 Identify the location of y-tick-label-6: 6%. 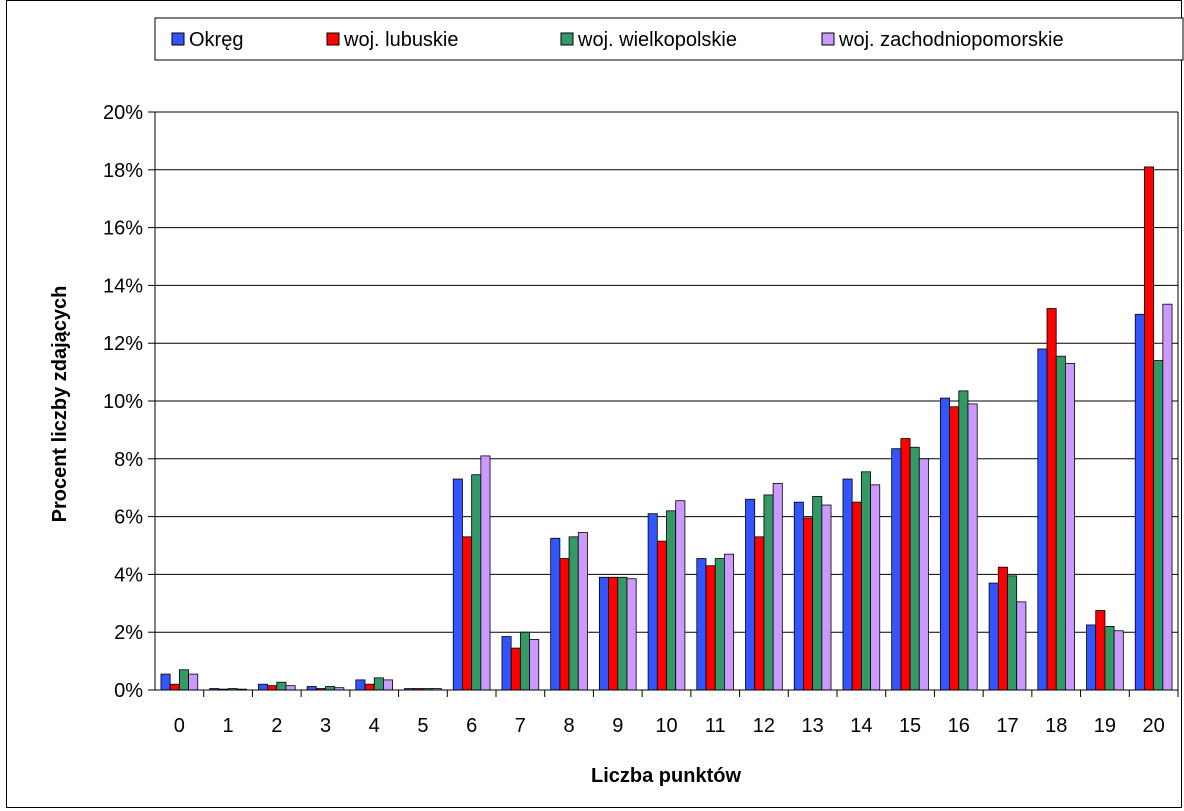
(128, 518).